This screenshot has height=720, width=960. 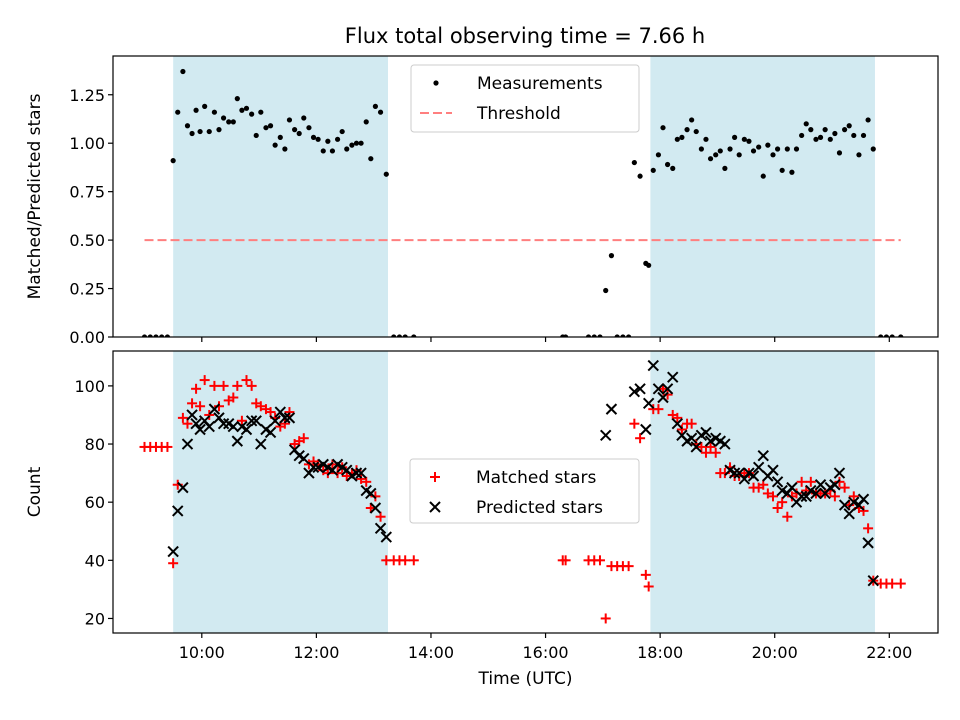 What do you see at coordinates (431, 647) in the screenshot?
I see `x-tick: 14:00` at bounding box center [431, 647].